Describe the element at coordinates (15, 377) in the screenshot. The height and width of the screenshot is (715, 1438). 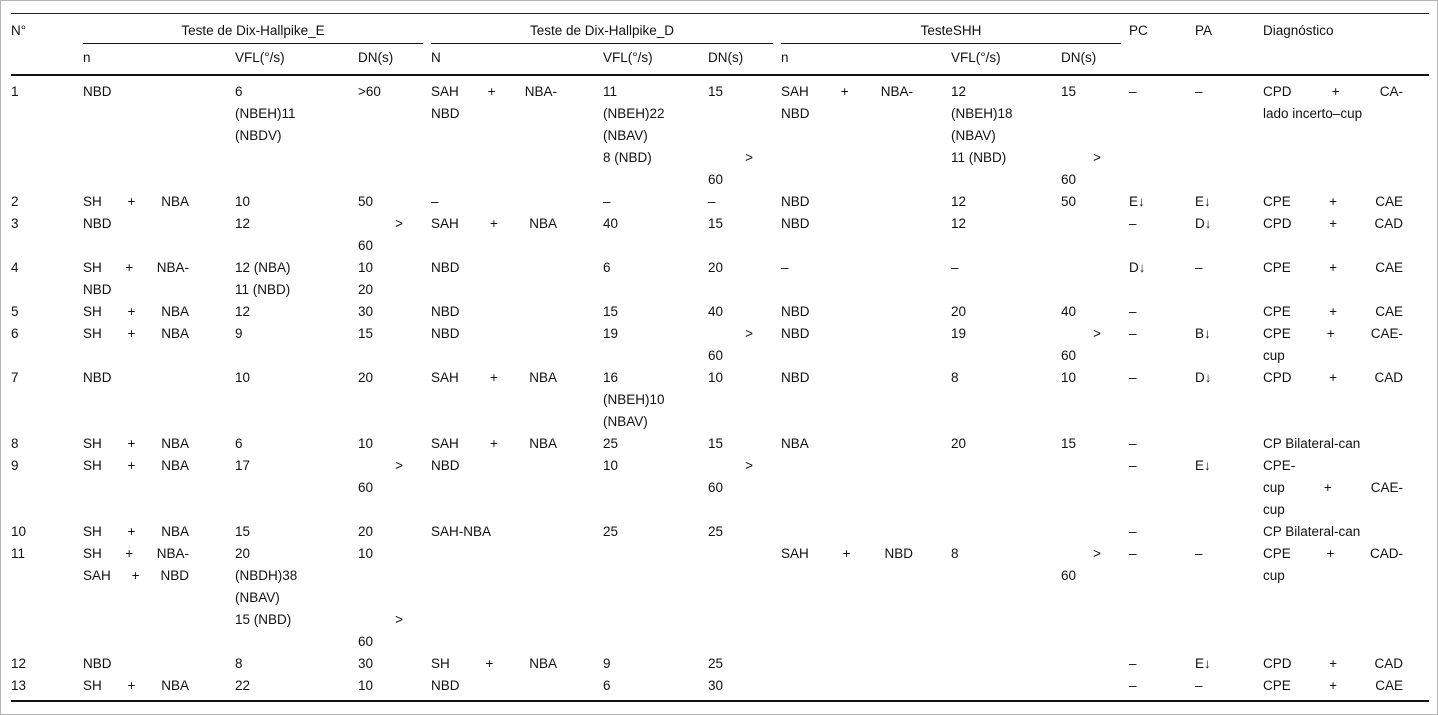
I see `cell-line: 7` at that location.